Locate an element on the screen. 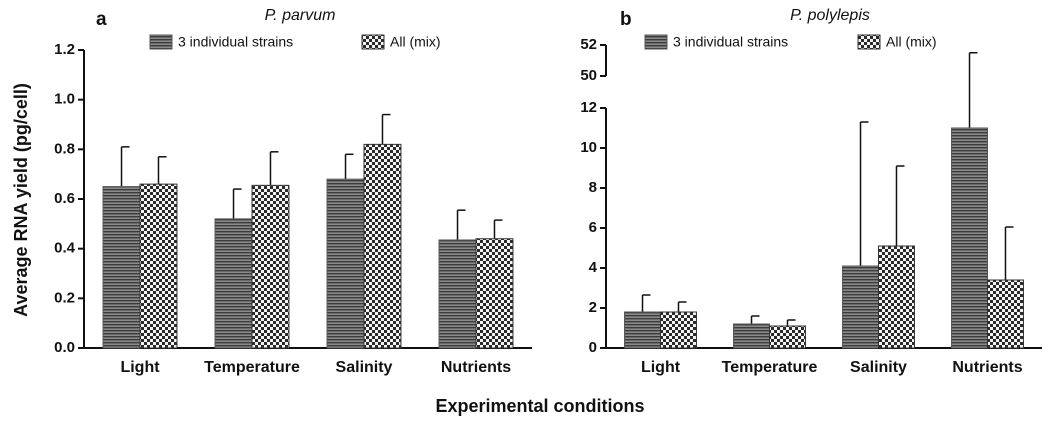 The width and height of the screenshot is (1049, 428). y-tick-label: 1.2 is located at coordinates (64, 49).